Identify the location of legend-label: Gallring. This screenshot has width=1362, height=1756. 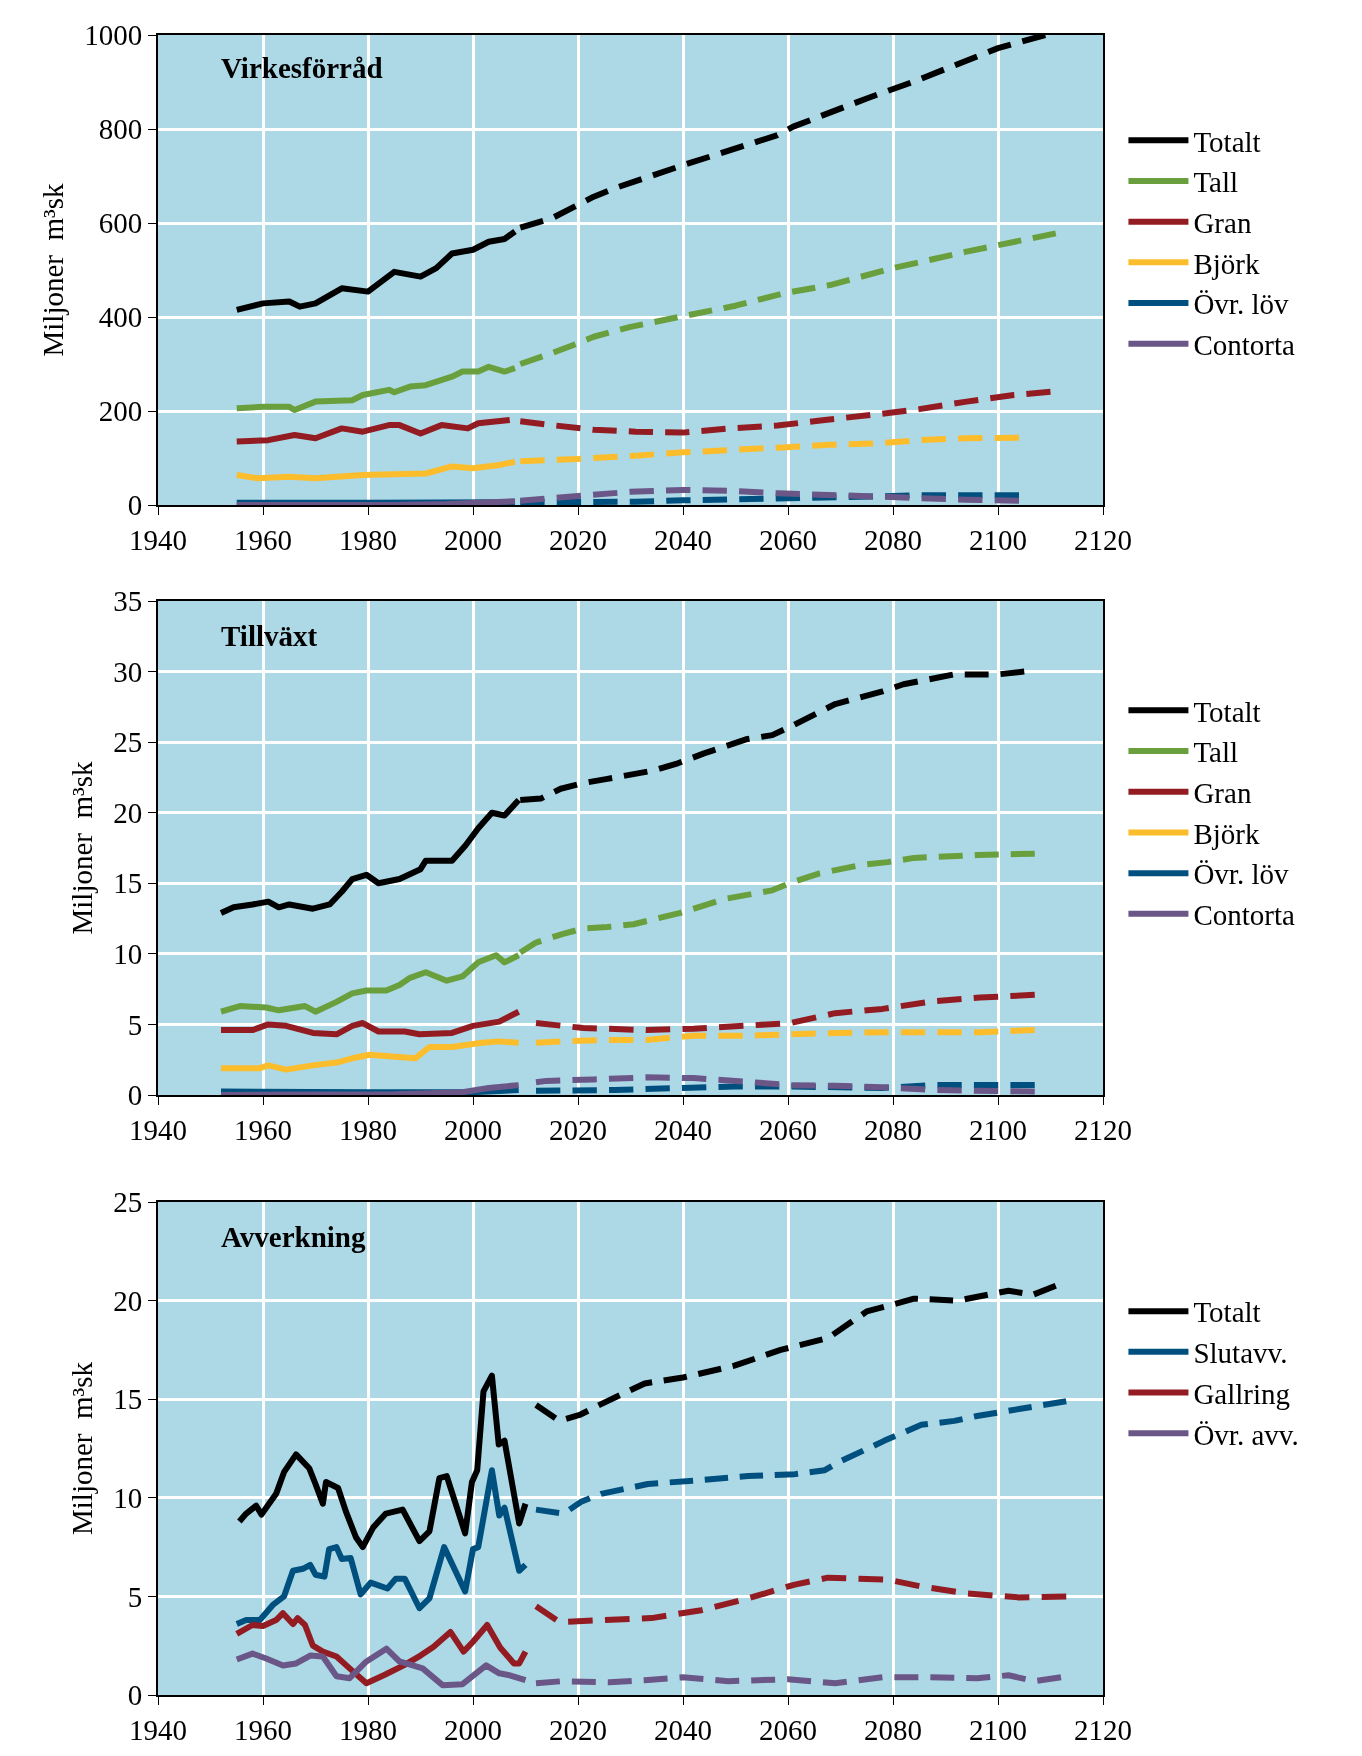
(1242, 1393).